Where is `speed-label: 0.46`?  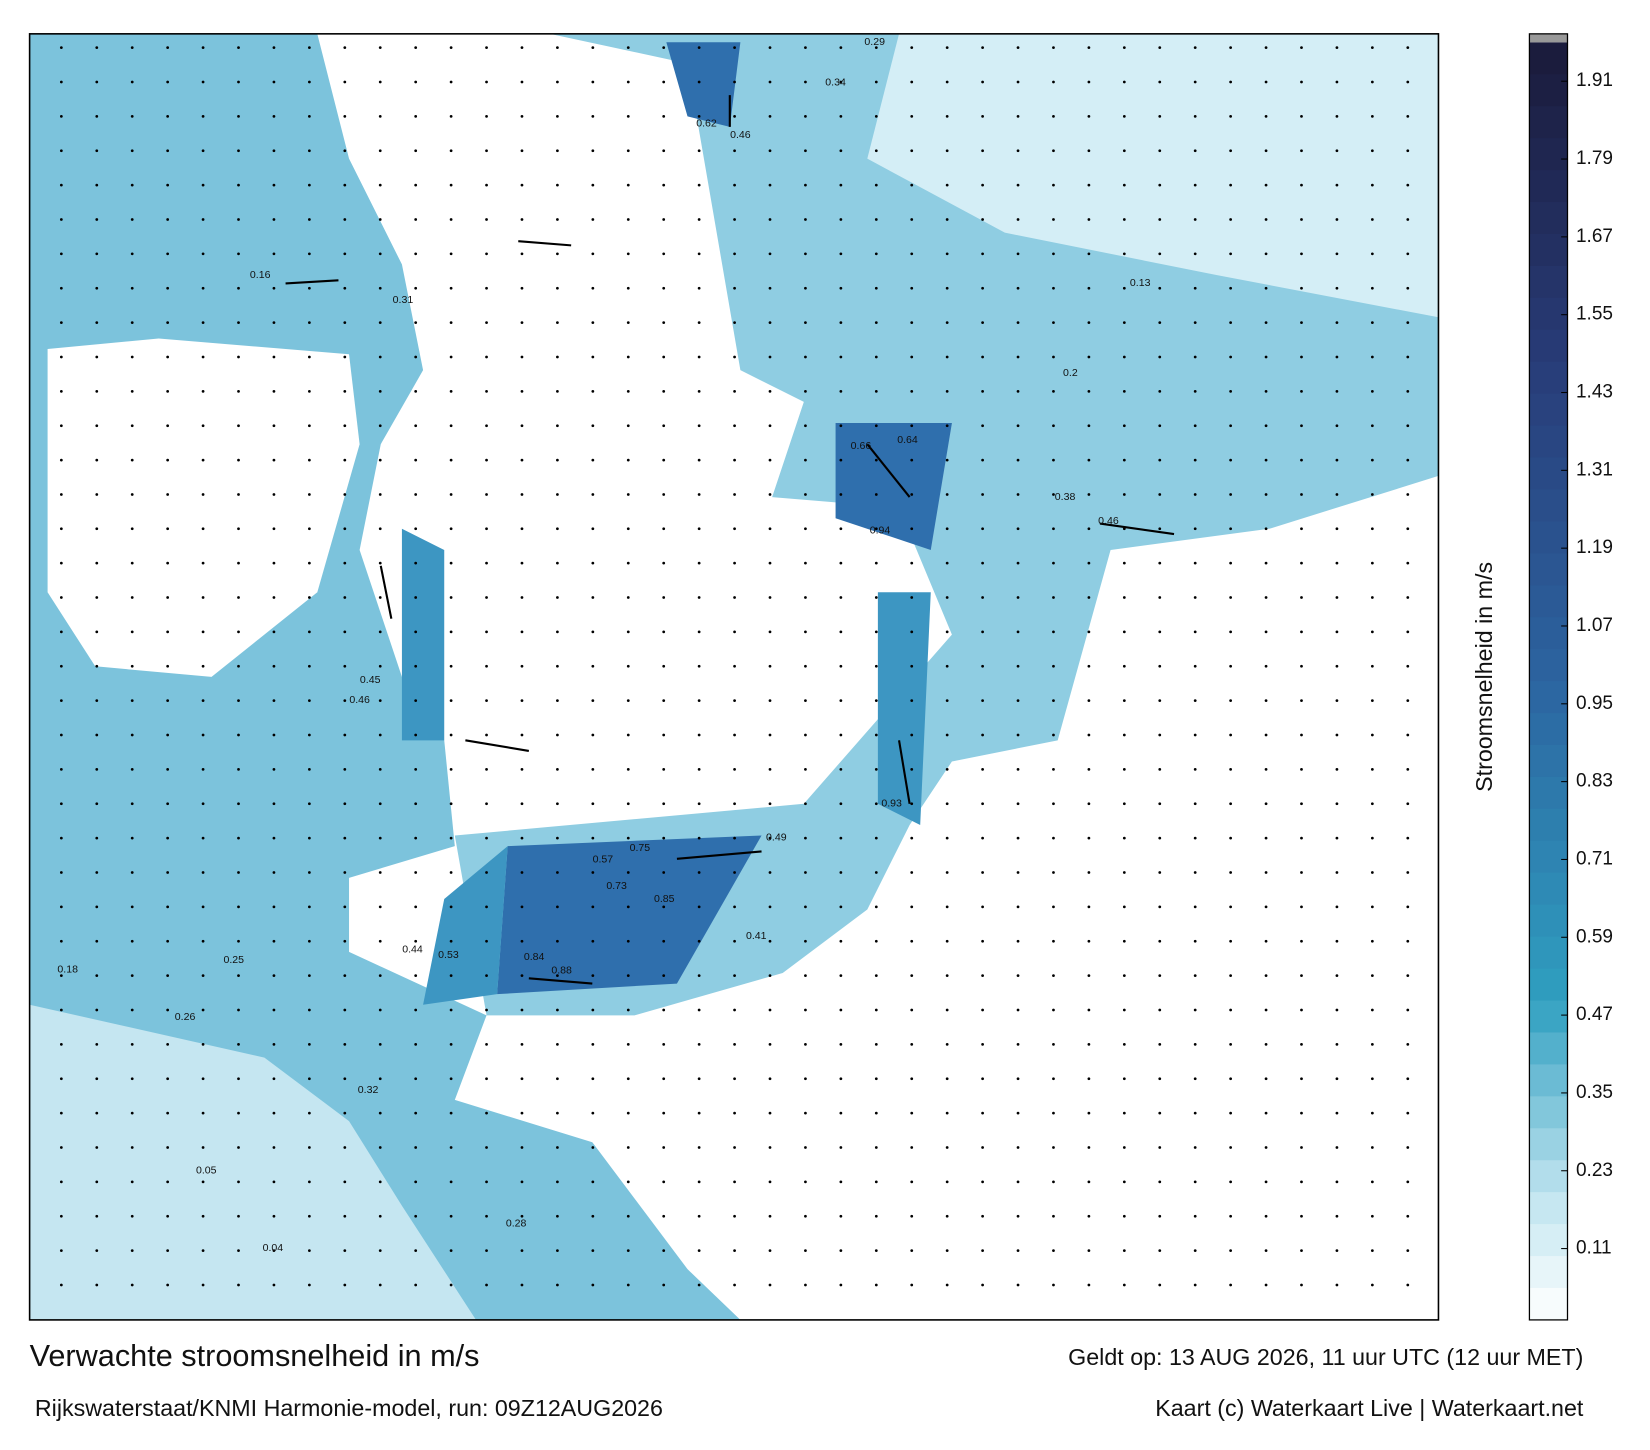 speed-label: 0.46 is located at coordinates (740, 135).